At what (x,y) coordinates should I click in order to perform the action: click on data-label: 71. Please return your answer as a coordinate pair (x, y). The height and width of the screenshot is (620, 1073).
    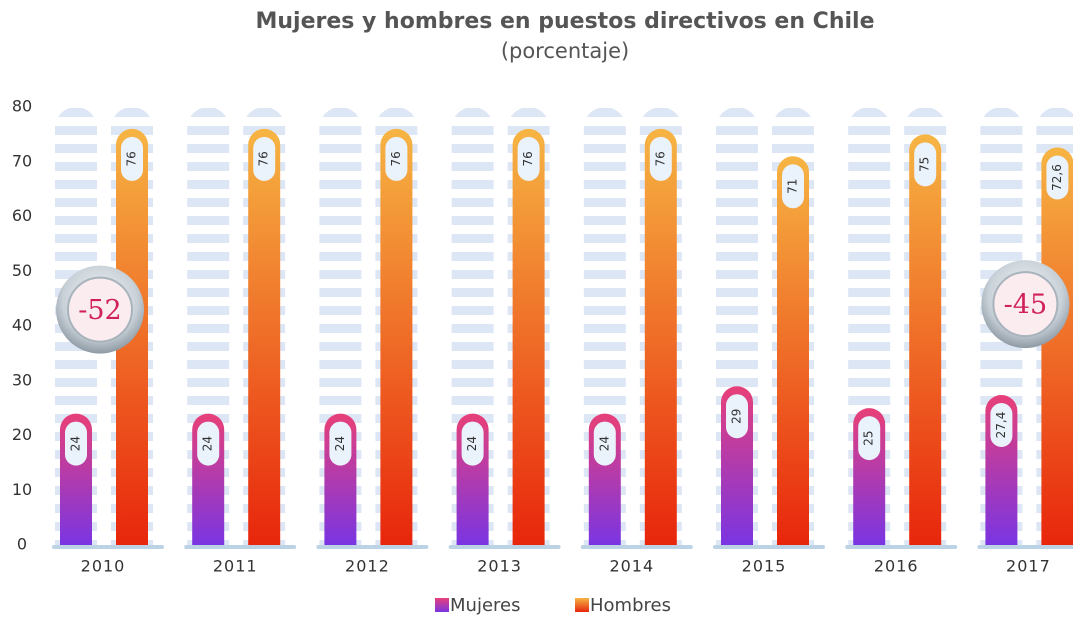
    Looking at the image, I should click on (793, 186).